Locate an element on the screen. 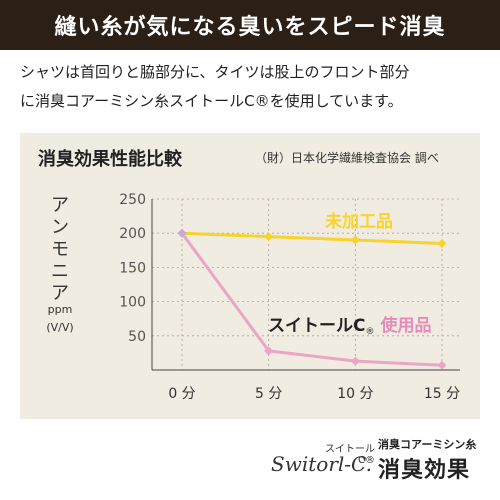 The width and height of the screenshot is (500, 500). logo-small-text: スイトール C® is located at coordinates (350, 455).